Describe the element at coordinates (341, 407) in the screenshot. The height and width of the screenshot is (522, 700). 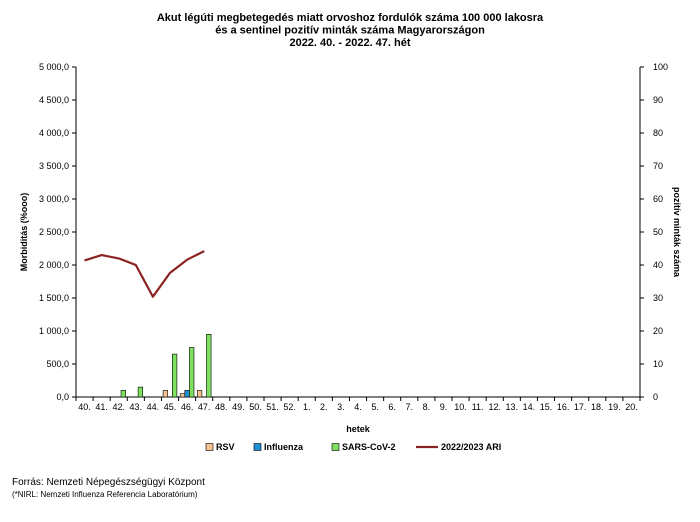
I see `x-tick-label: 3.` at that location.